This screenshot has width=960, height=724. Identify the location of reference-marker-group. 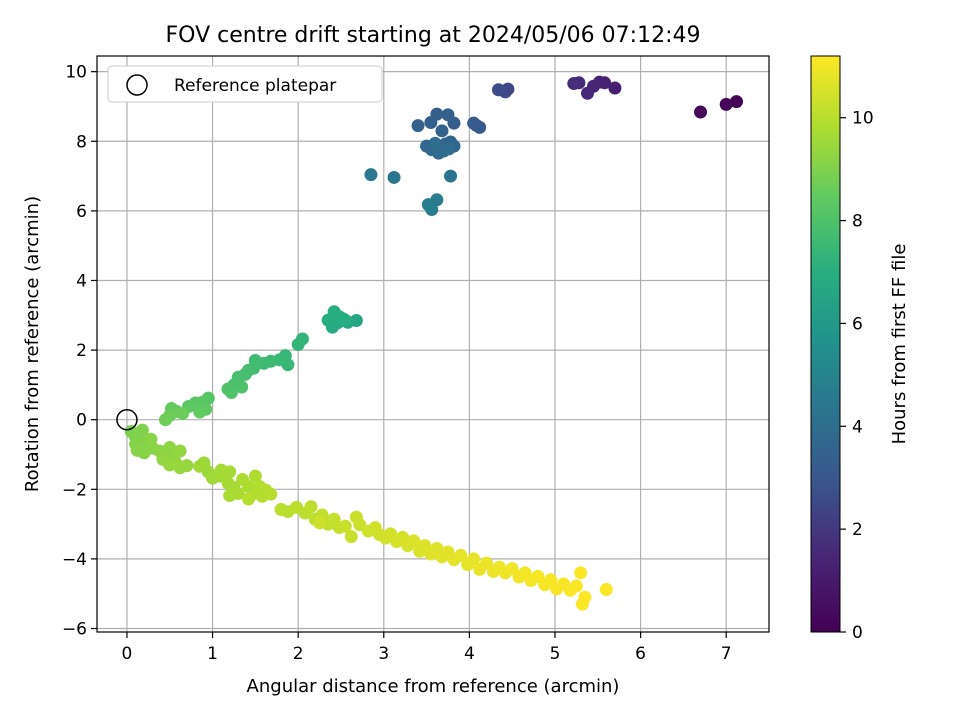
(127, 419).